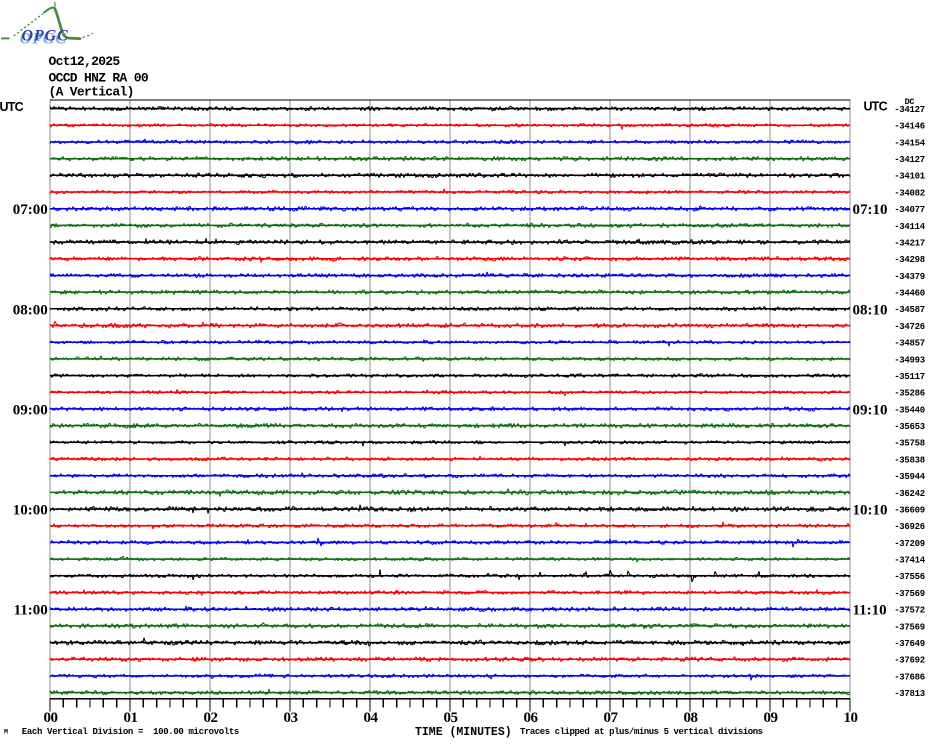 The image size is (930, 744). Describe the element at coordinates (909, 210) in the screenshot. I see `svg-text: -34077` at that location.